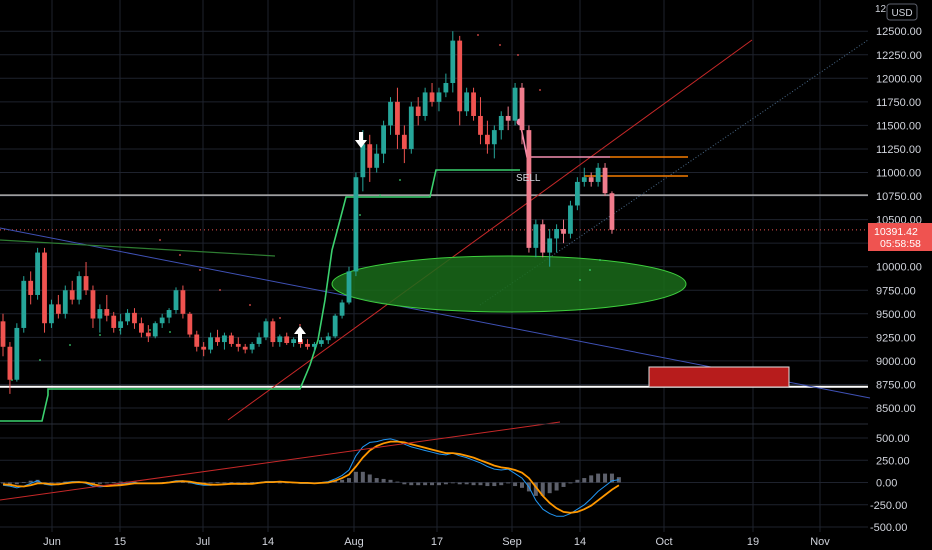  I want to click on currency-badge: USD, so click(902, 12).